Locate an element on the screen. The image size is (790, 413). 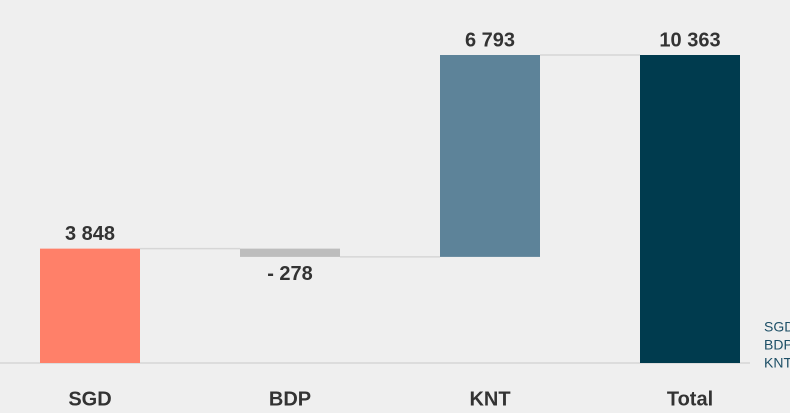
category-label: KNT is located at coordinates (489, 399).